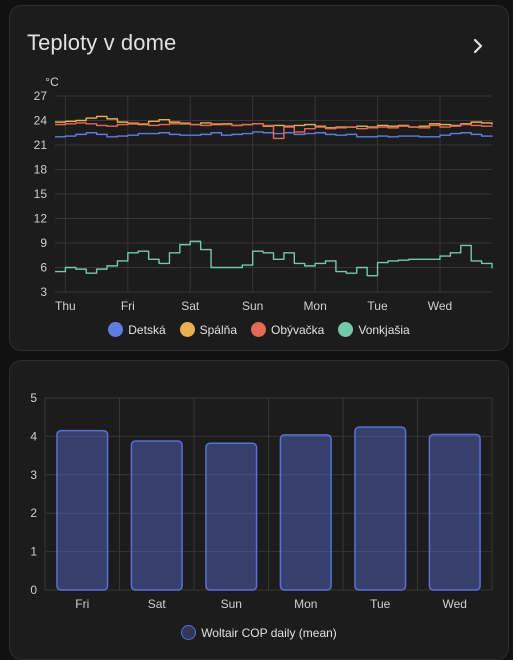 This screenshot has height=660, width=513. What do you see at coordinates (43, 243) in the screenshot?
I see `y-tick-label: 9` at bounding box center [43, 243].